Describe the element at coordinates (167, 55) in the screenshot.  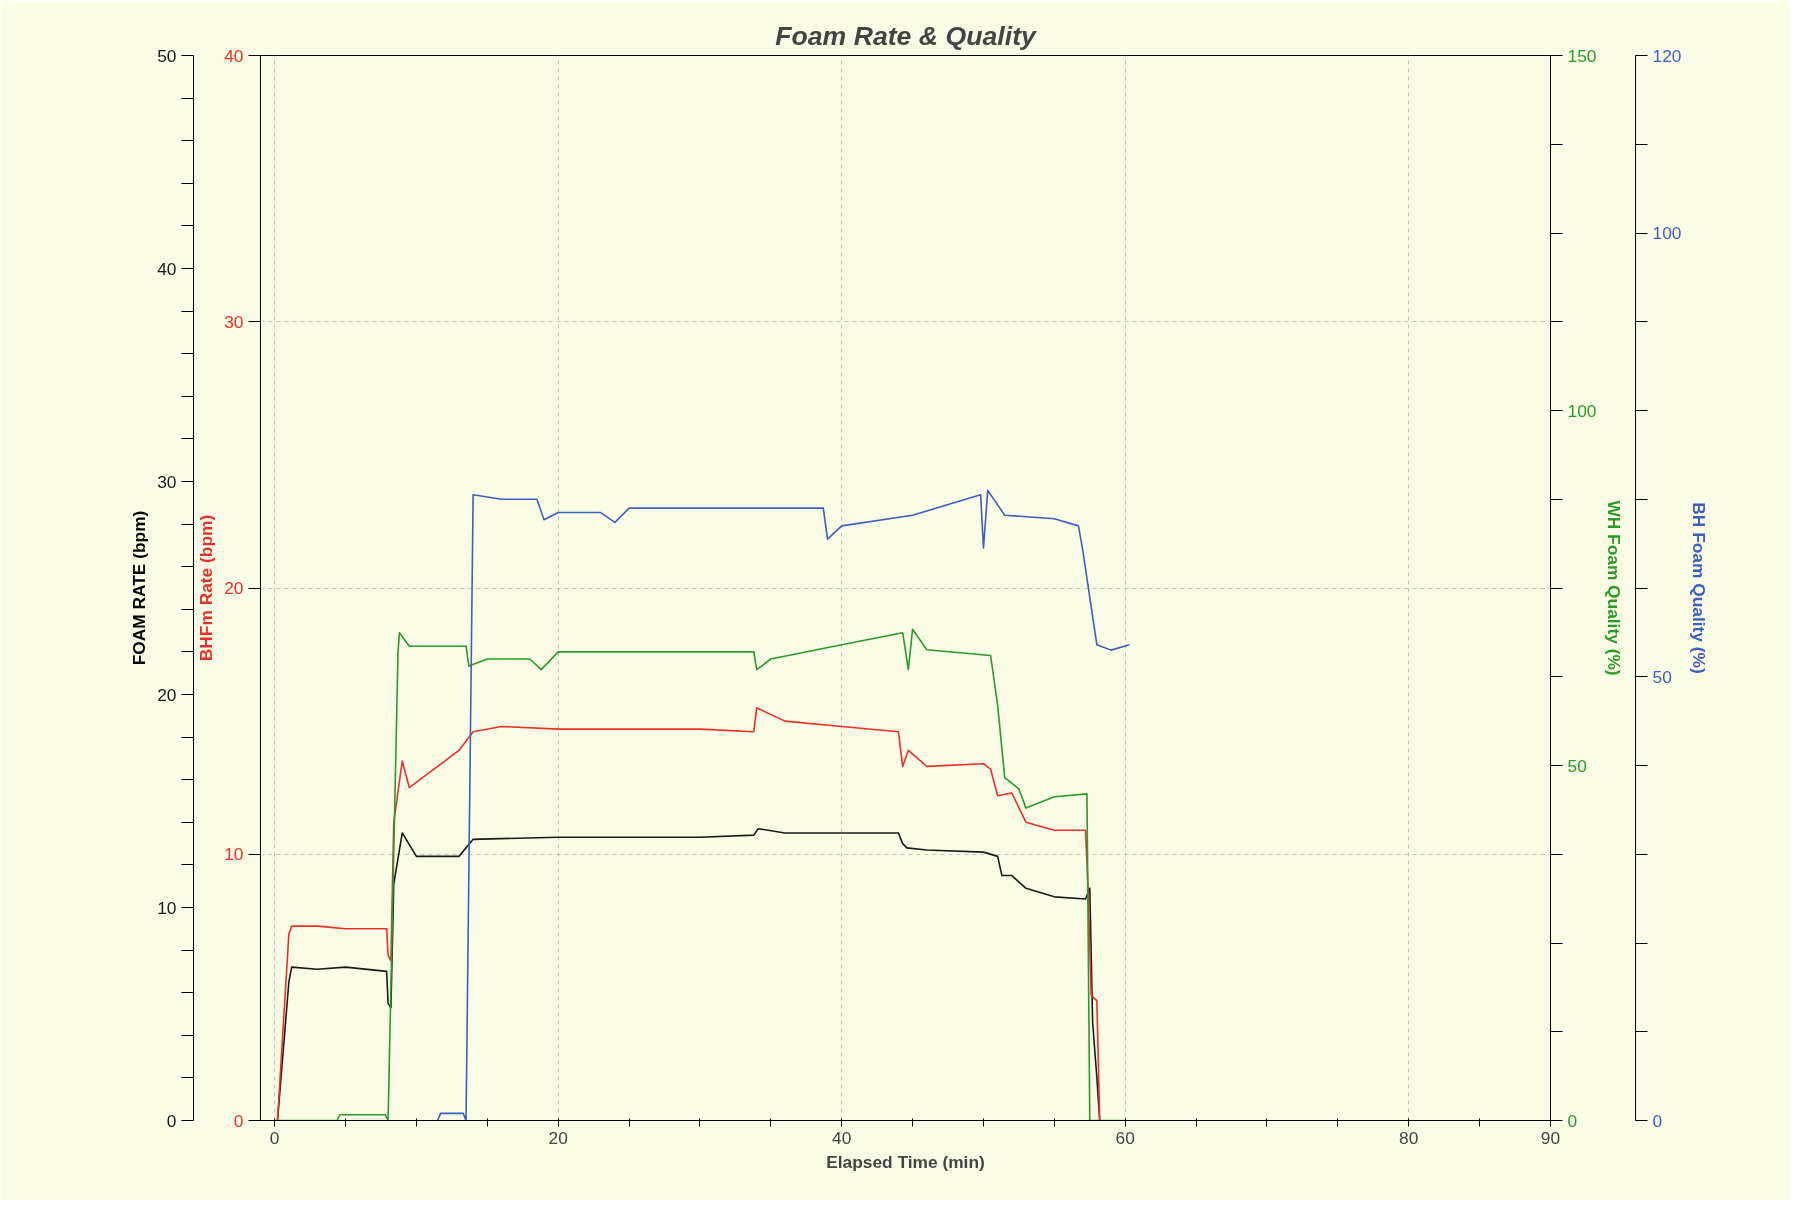
I see `y2-tick-label: 50` at that location.